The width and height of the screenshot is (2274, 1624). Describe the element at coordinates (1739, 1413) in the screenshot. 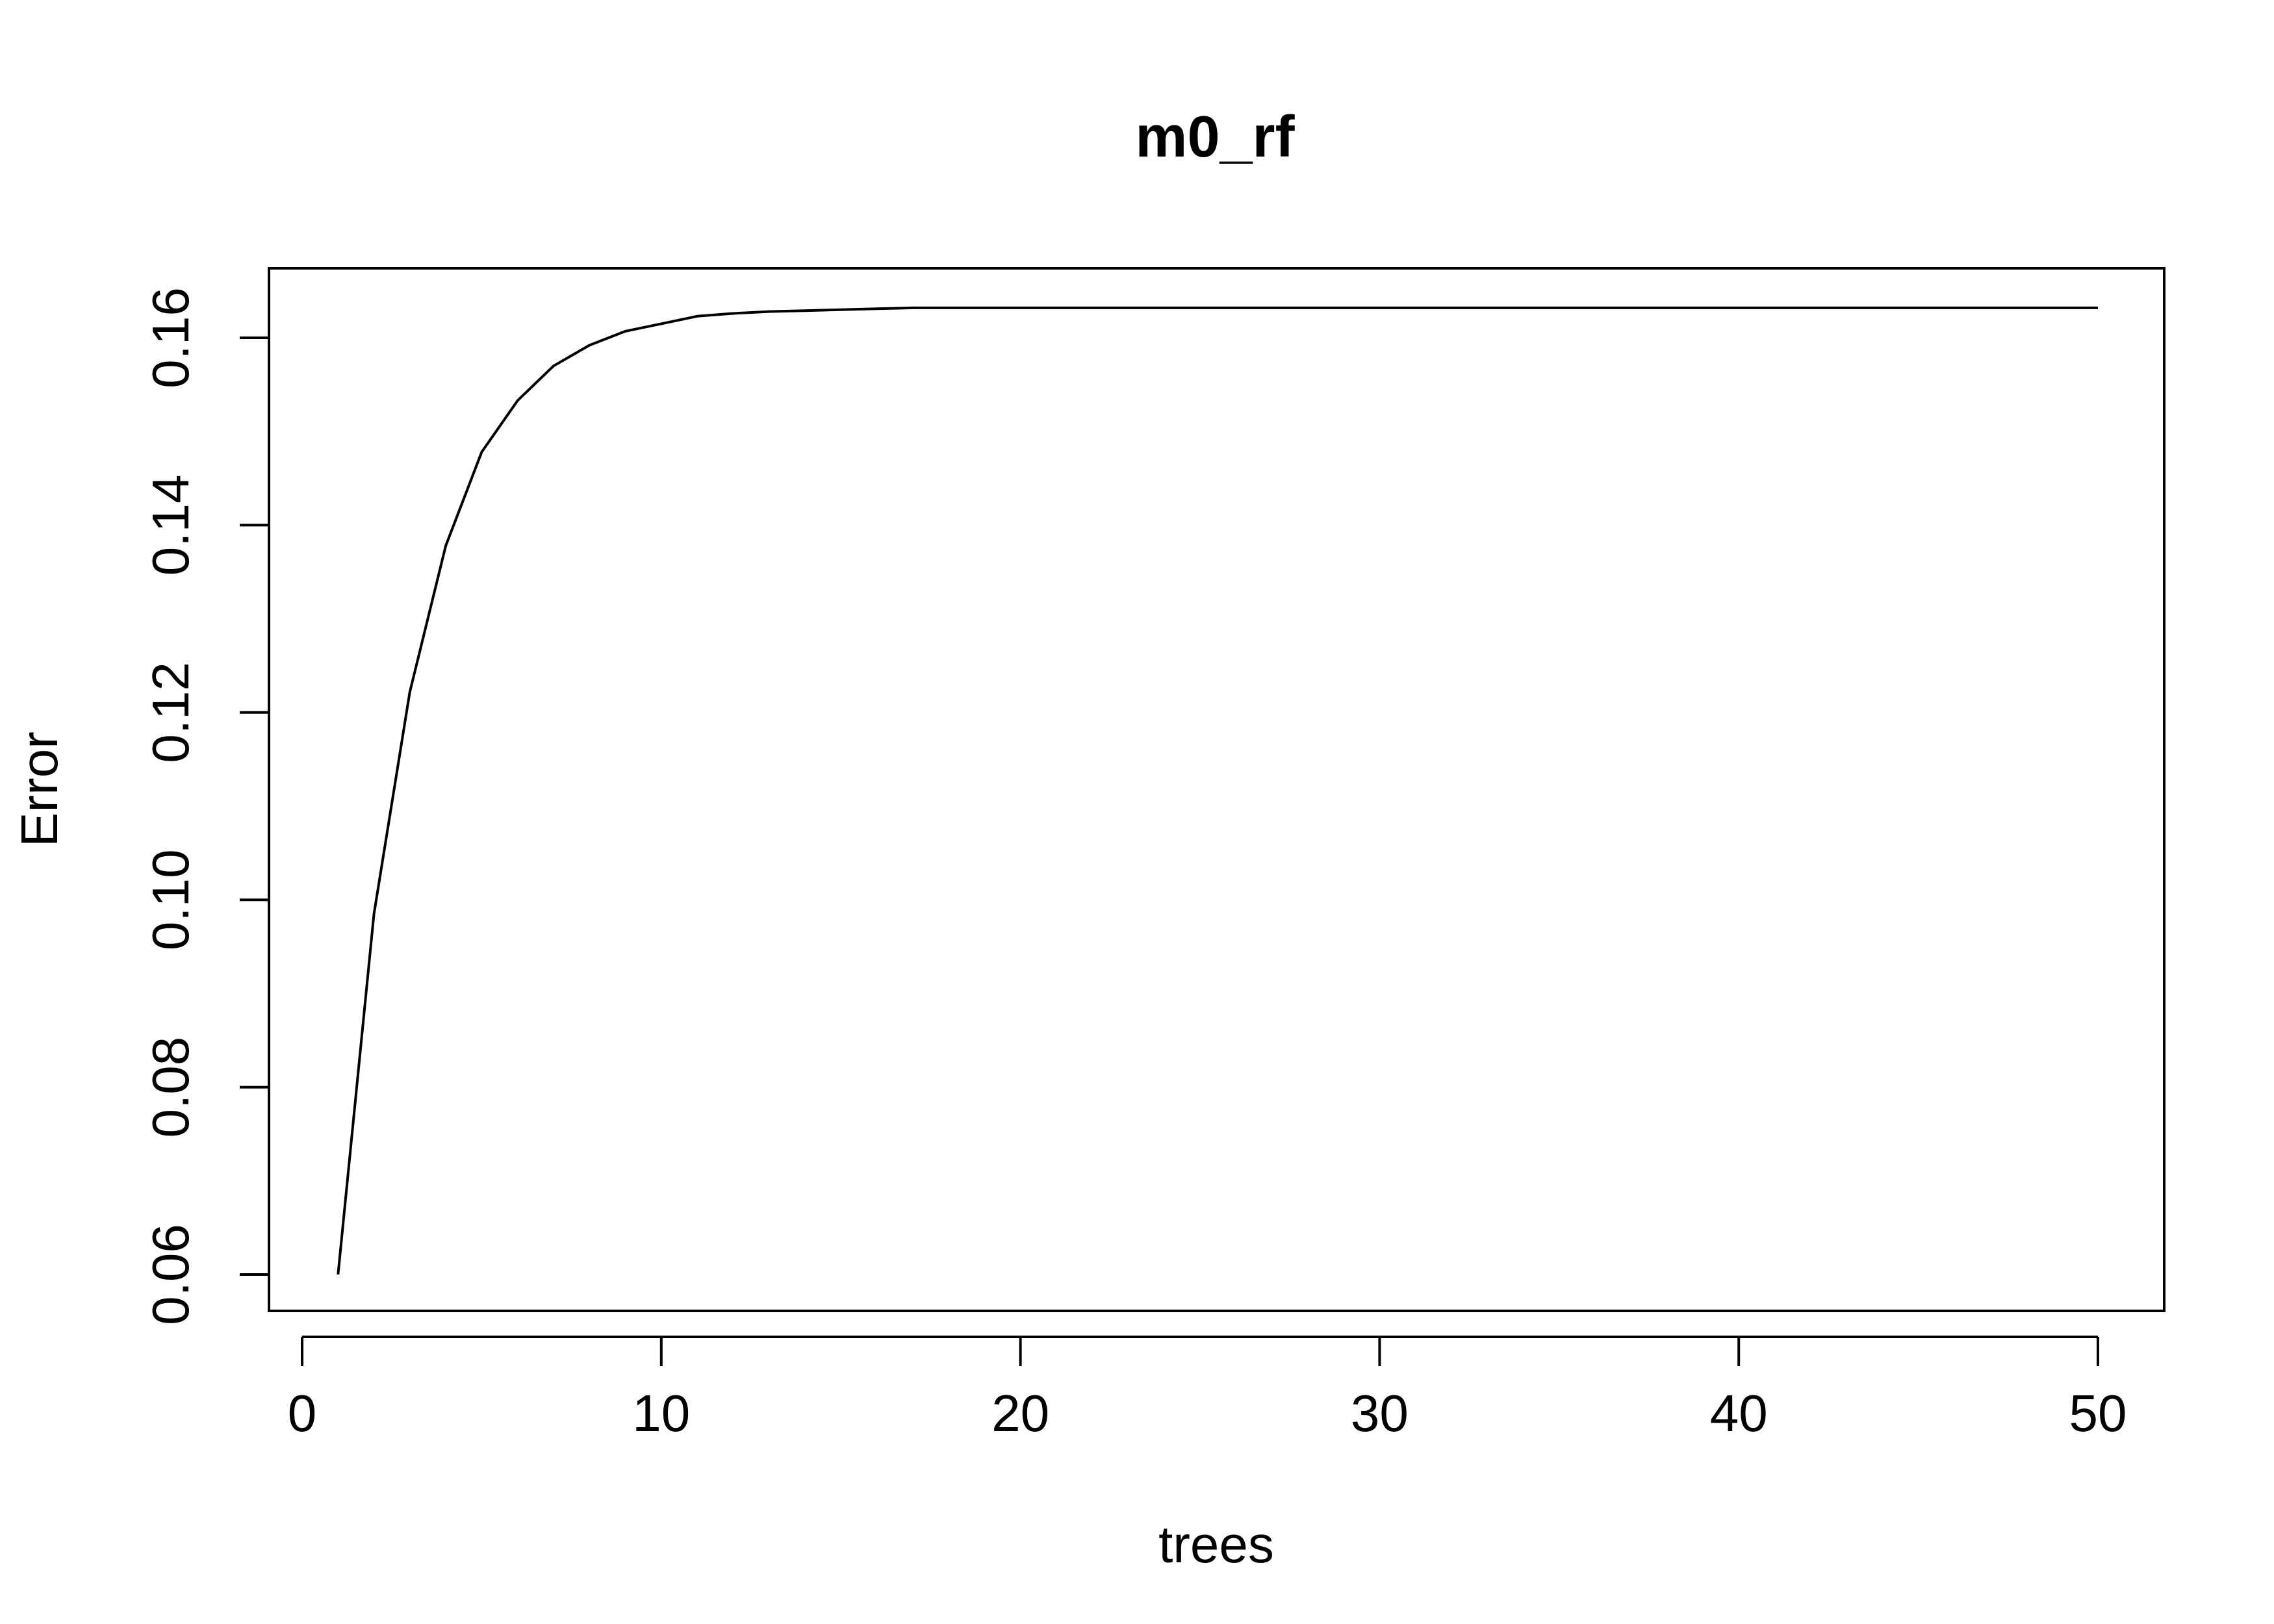

I see `x-tick-label: 40` at that location.